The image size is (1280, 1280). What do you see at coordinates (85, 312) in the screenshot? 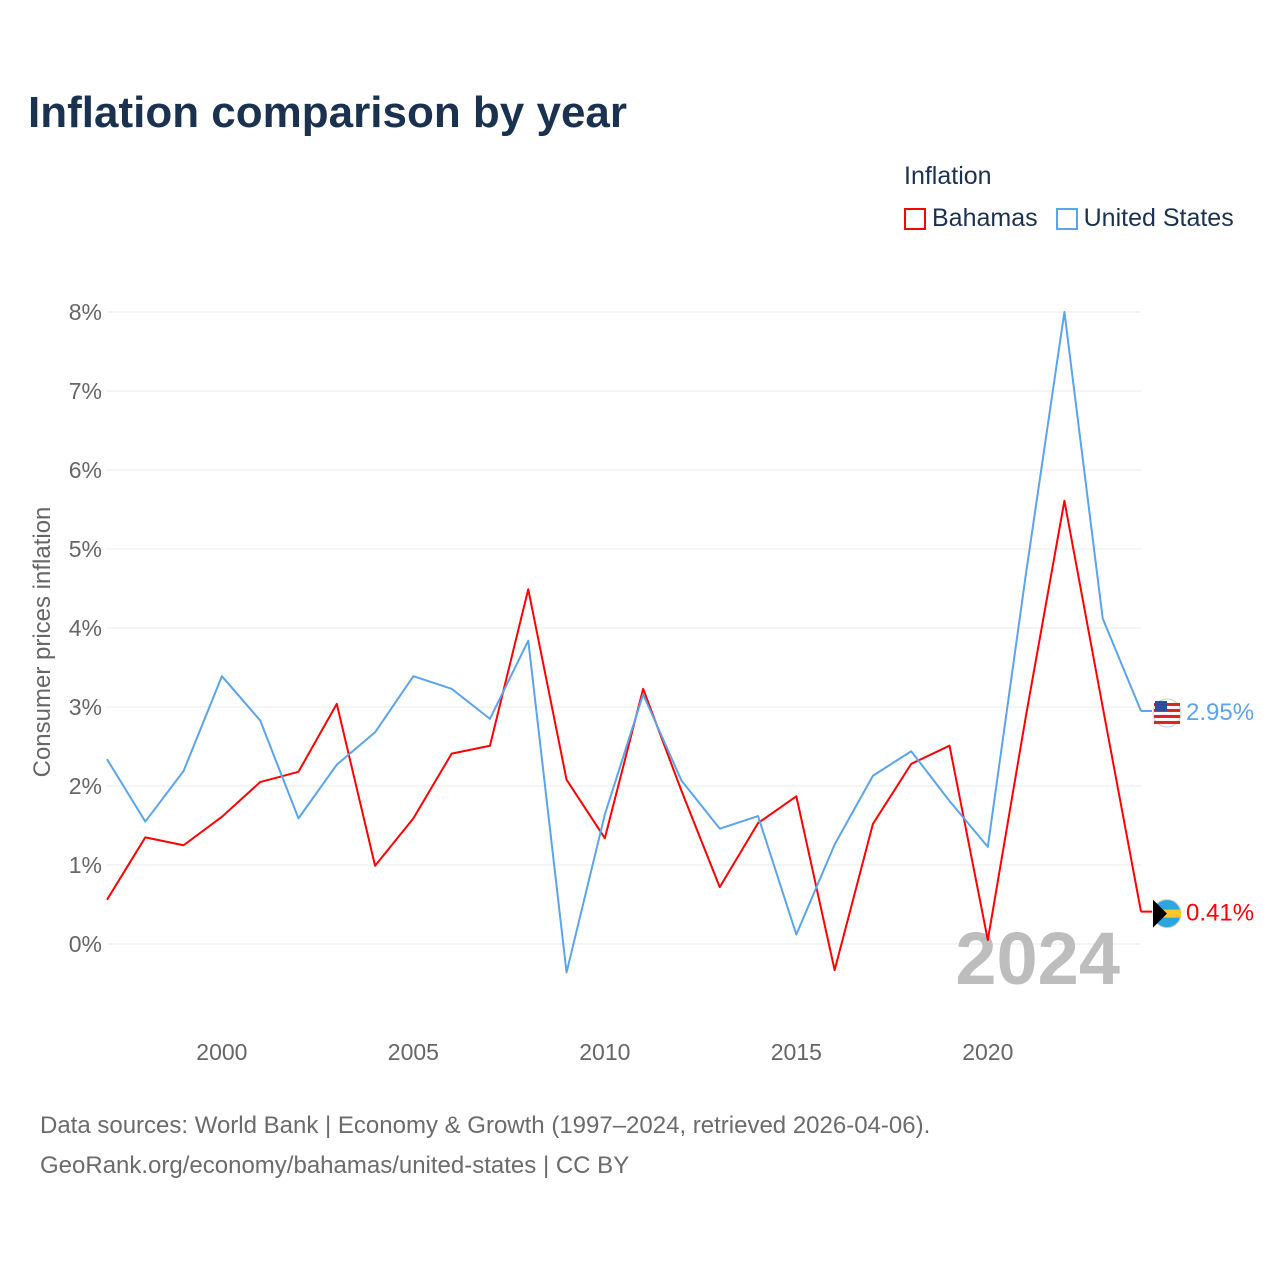
I see `y-tick-label: 8%` at bounding box center [85, 312].